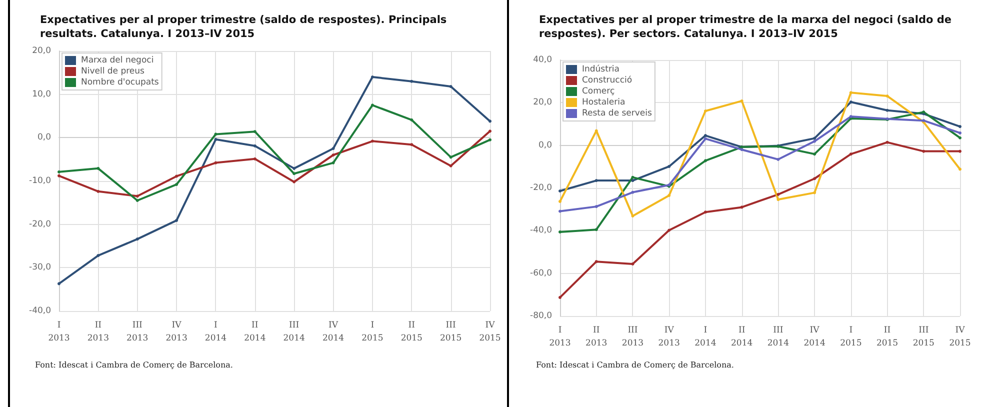 This screenshot has width=995, height=407. I want to click on chart-title: Expectatives per al proper trimestre de la marxa del negoci (saldo de respostes). Per sectors. Catalunya. I 2013–IV 2015, so click(747, 27).